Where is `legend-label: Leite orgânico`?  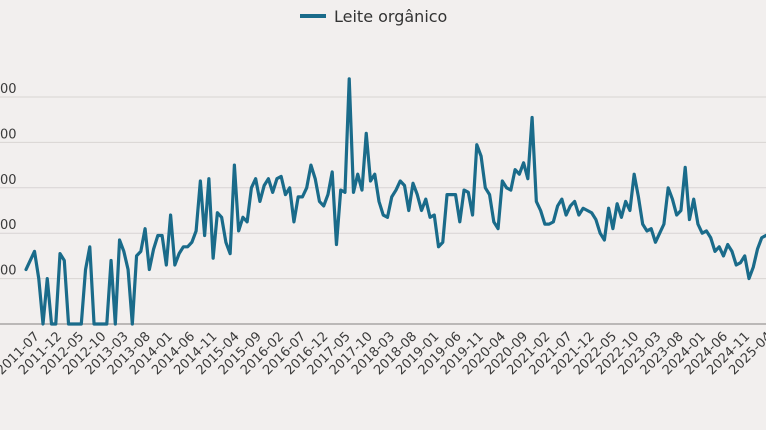
legend-label: Leite orgânico is located at coordinates (390, 16).